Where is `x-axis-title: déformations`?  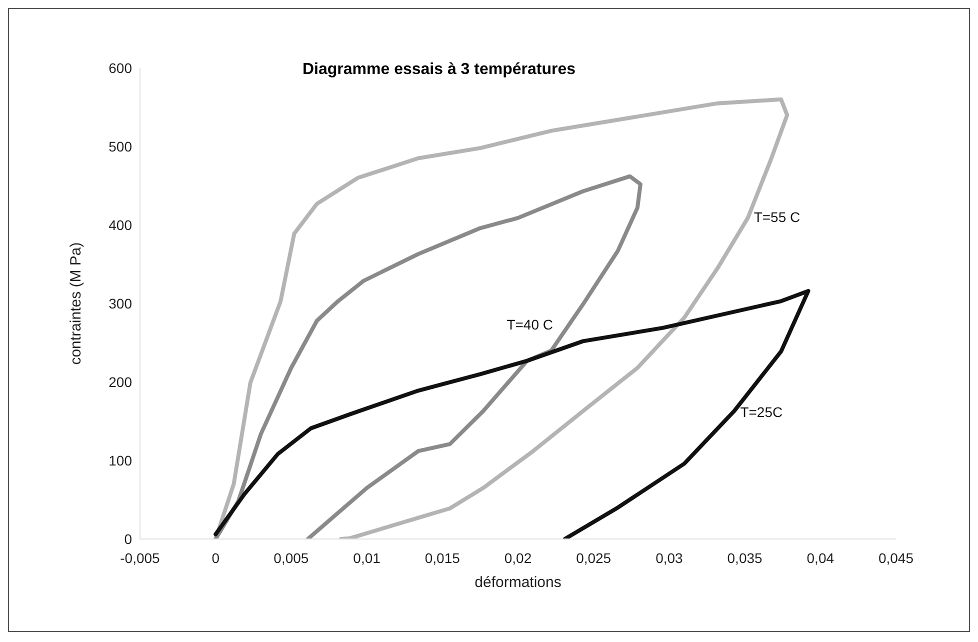 x-axis-title: déformations is located at coordinates (518, 582).